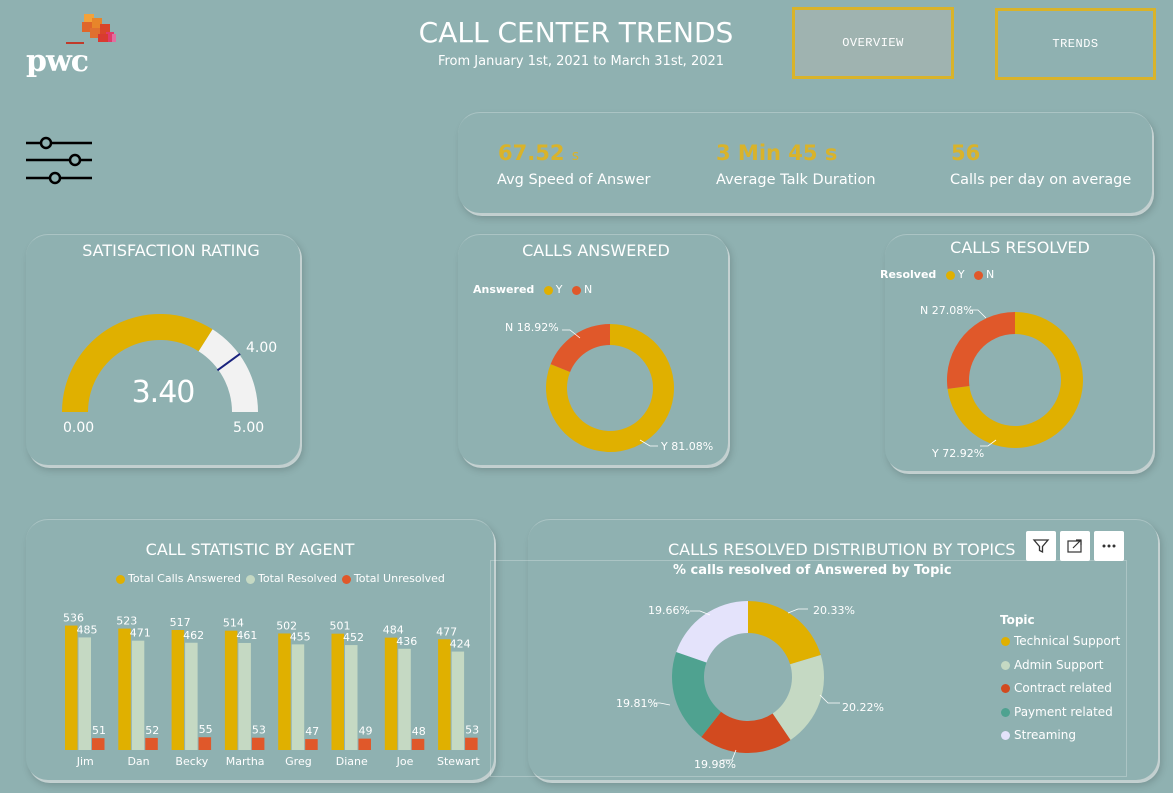 The image size is (1173, 793). I want to click on topics-leader-lines, so click(747, 684).